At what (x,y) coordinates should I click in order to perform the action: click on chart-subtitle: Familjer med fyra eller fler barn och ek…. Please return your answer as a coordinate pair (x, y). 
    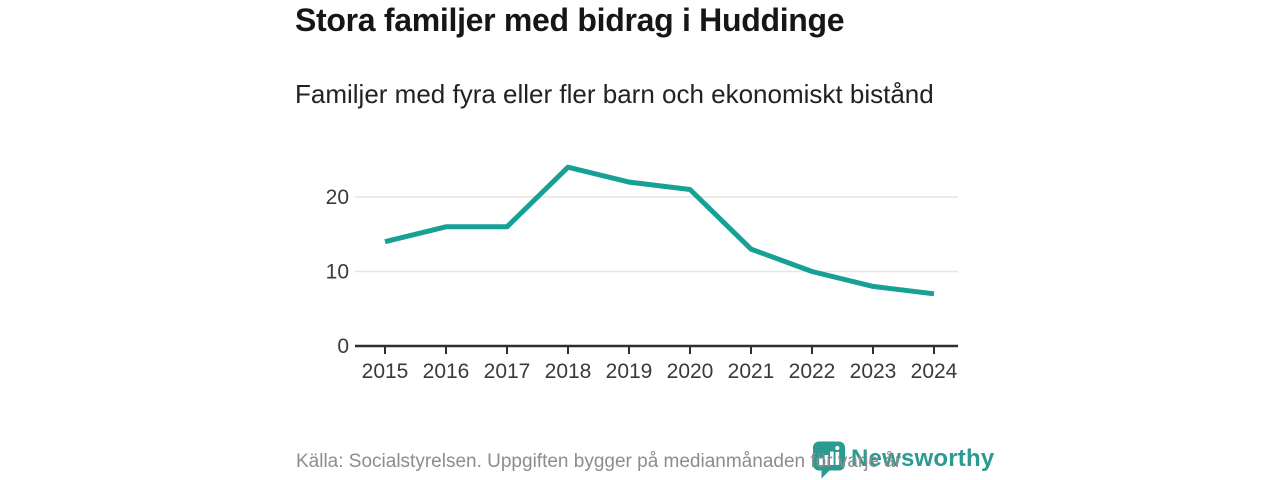
    Looking at the image, I should click on (614, 94).